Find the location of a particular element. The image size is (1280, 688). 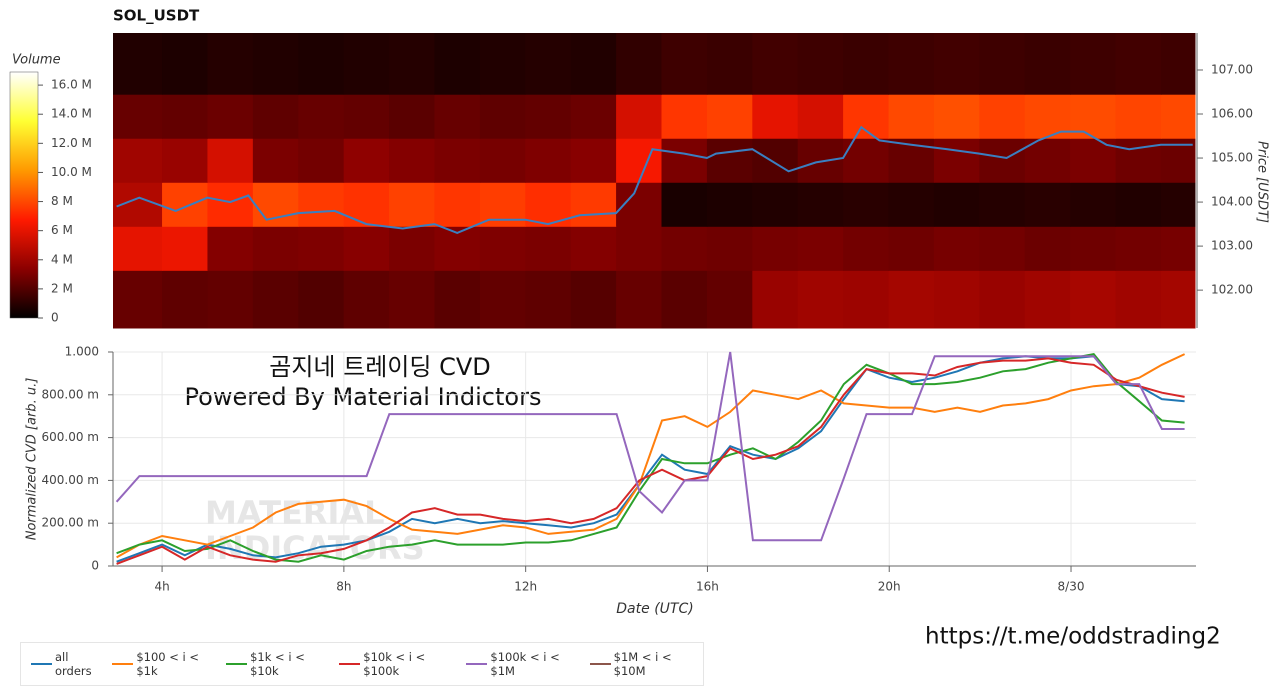

y-tick-label: 800.00 m is located at coordinates (71, 394).